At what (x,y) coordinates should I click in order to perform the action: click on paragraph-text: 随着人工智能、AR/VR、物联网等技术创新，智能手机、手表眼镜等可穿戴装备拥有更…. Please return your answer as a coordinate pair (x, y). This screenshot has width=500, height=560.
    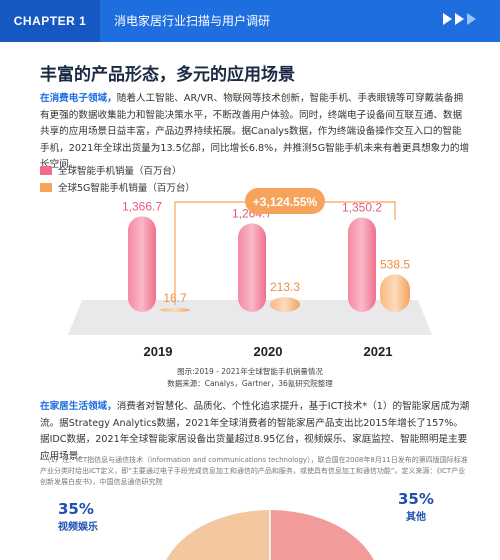
    Looking at the image, I should click on (255, 131).